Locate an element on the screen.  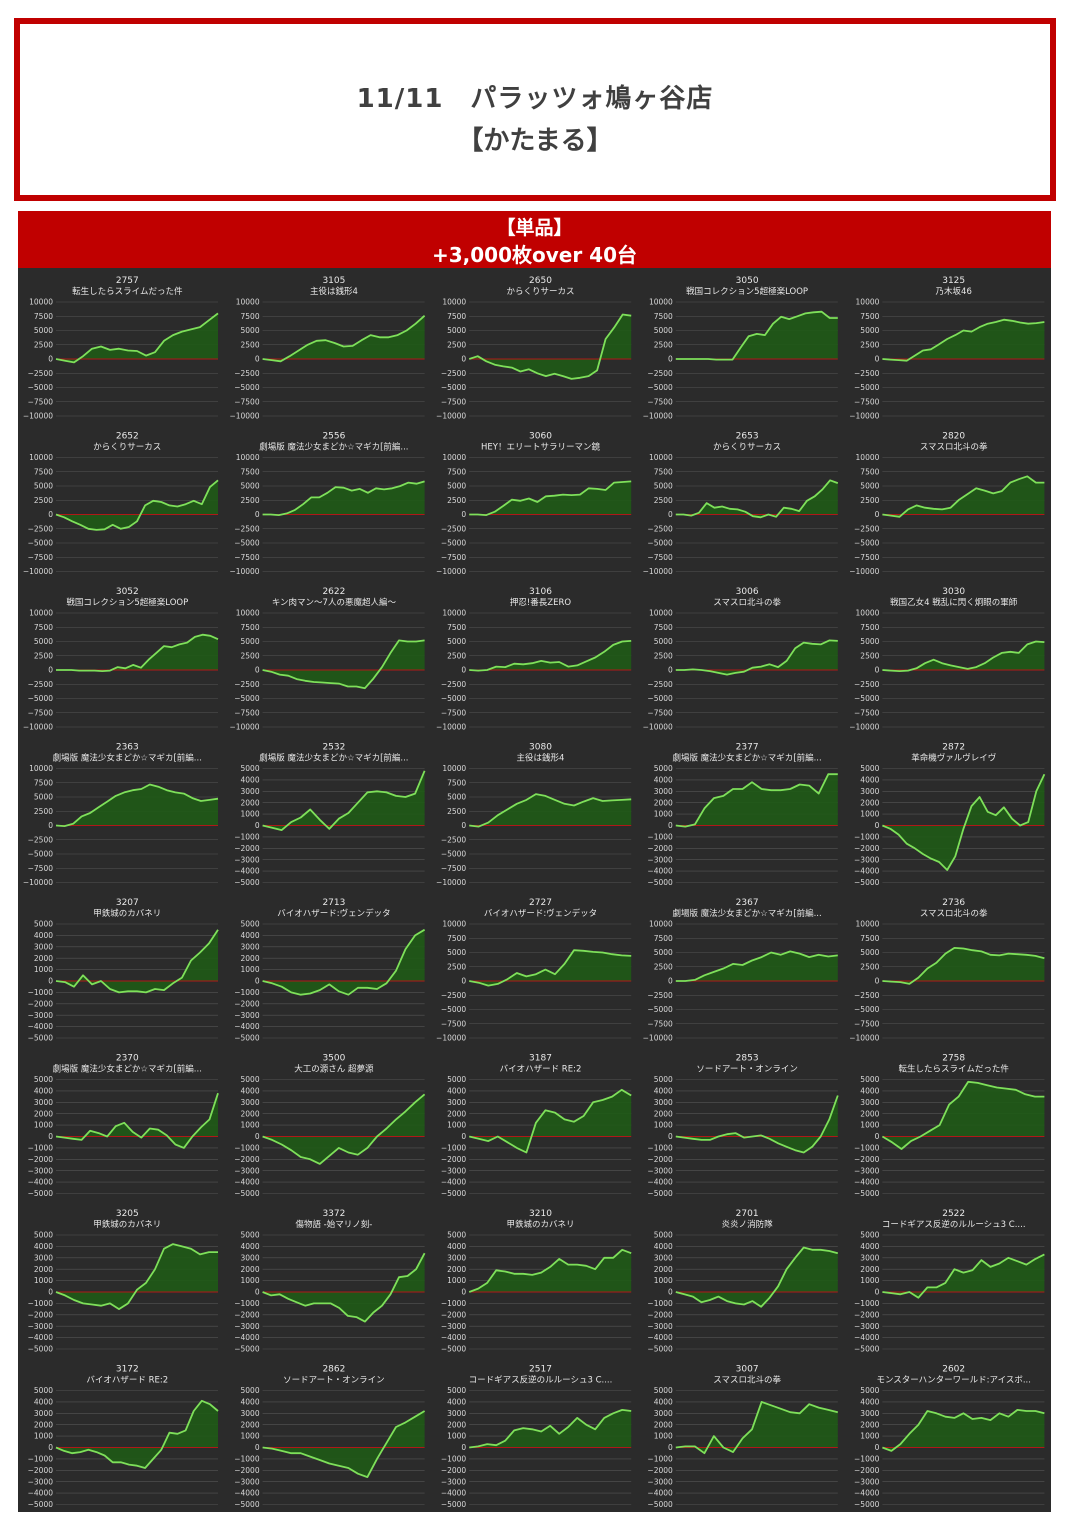
chart-machine-name: 炎炎ノ消防隊 is located at coordinates (748, 1224).